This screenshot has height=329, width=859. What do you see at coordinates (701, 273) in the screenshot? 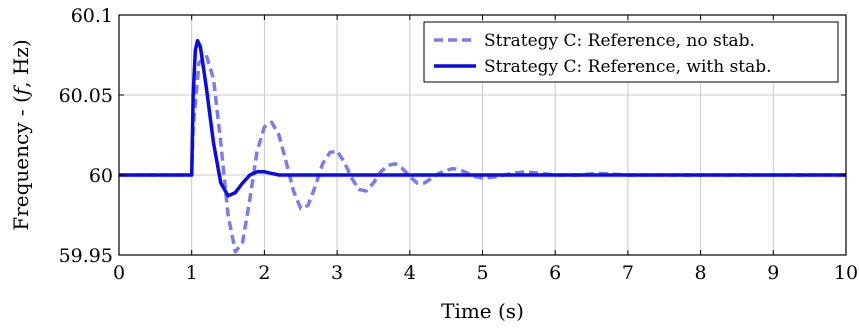
I see `x-tick-label: 8` at bounding box center [701, 273].